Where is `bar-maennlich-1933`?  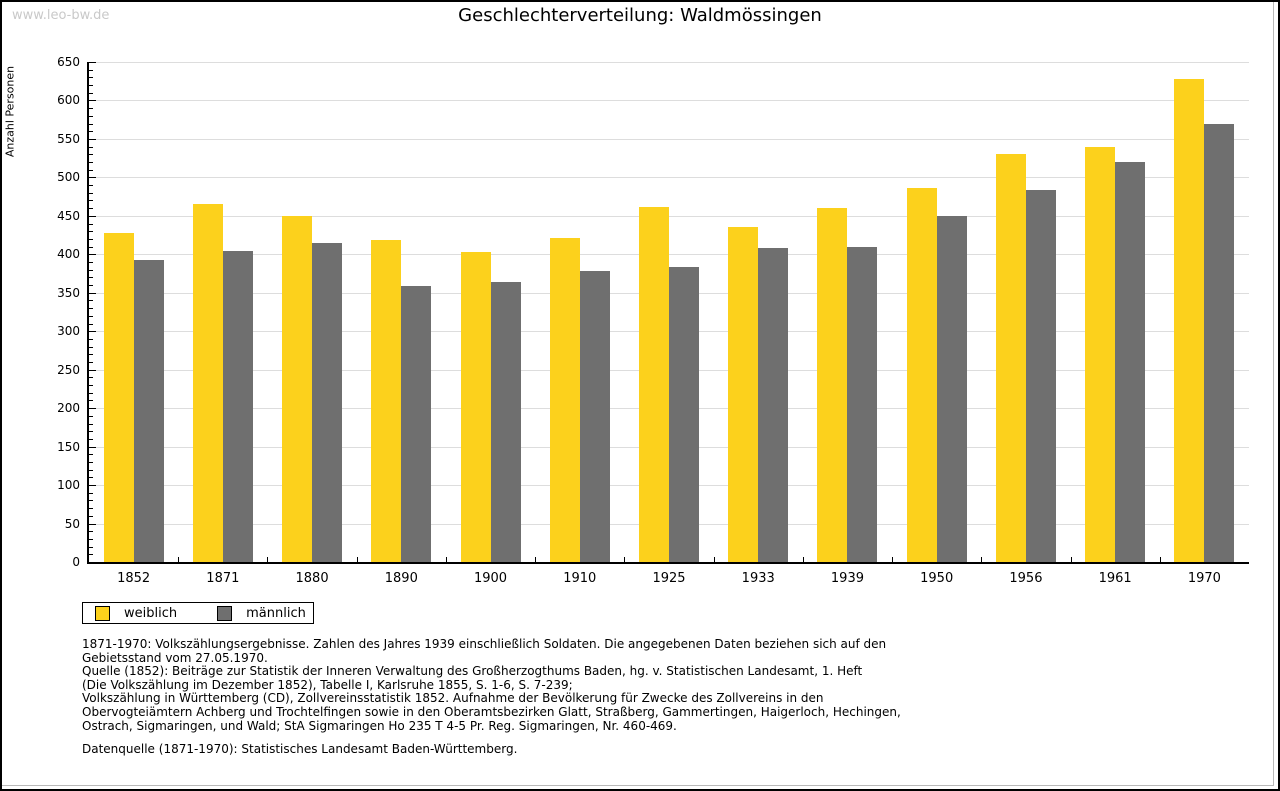 bar-maennlich-1933 is located at coordinates (773, 405).